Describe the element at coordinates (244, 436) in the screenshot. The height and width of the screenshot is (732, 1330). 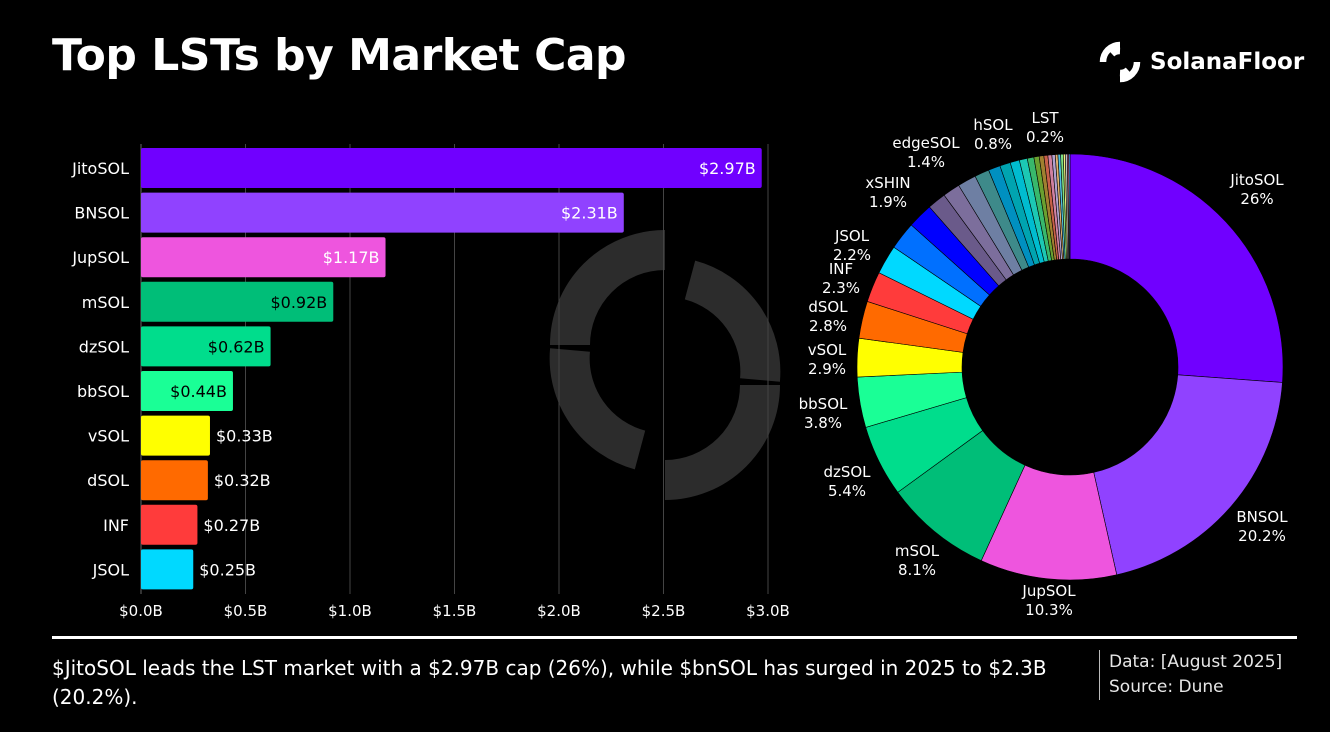
I see `bar-value-label: $0.33B` at that location.